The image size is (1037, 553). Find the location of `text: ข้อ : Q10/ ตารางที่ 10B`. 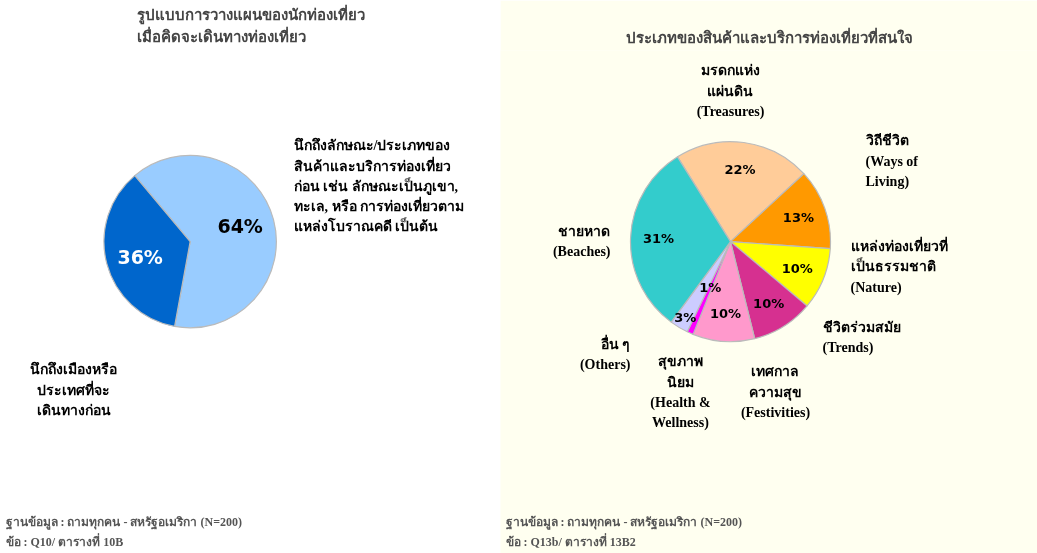

text: ข้อ : Q10/ ตารางที่ 10B is located at coordinates (64, 540).